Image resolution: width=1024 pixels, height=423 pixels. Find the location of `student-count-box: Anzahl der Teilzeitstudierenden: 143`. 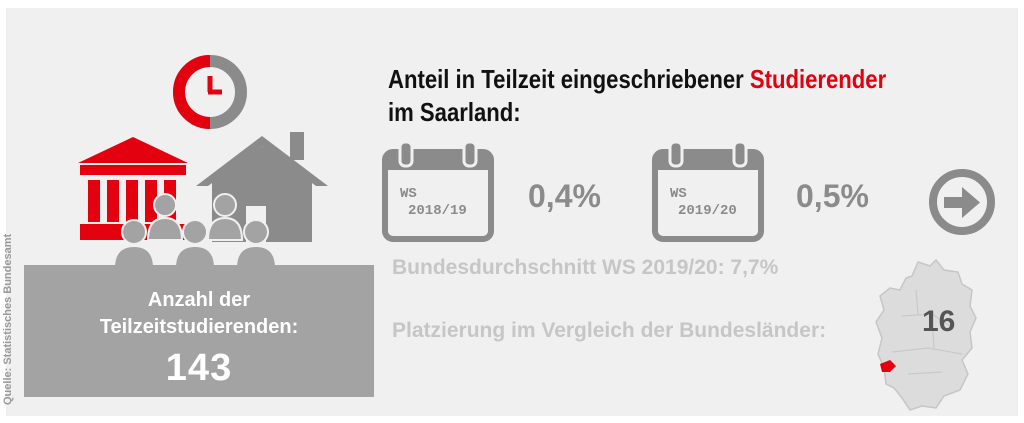

student-count-box: Anzahl der Teilzeitstudierenden: 143 is located at coordinates (199, 331).